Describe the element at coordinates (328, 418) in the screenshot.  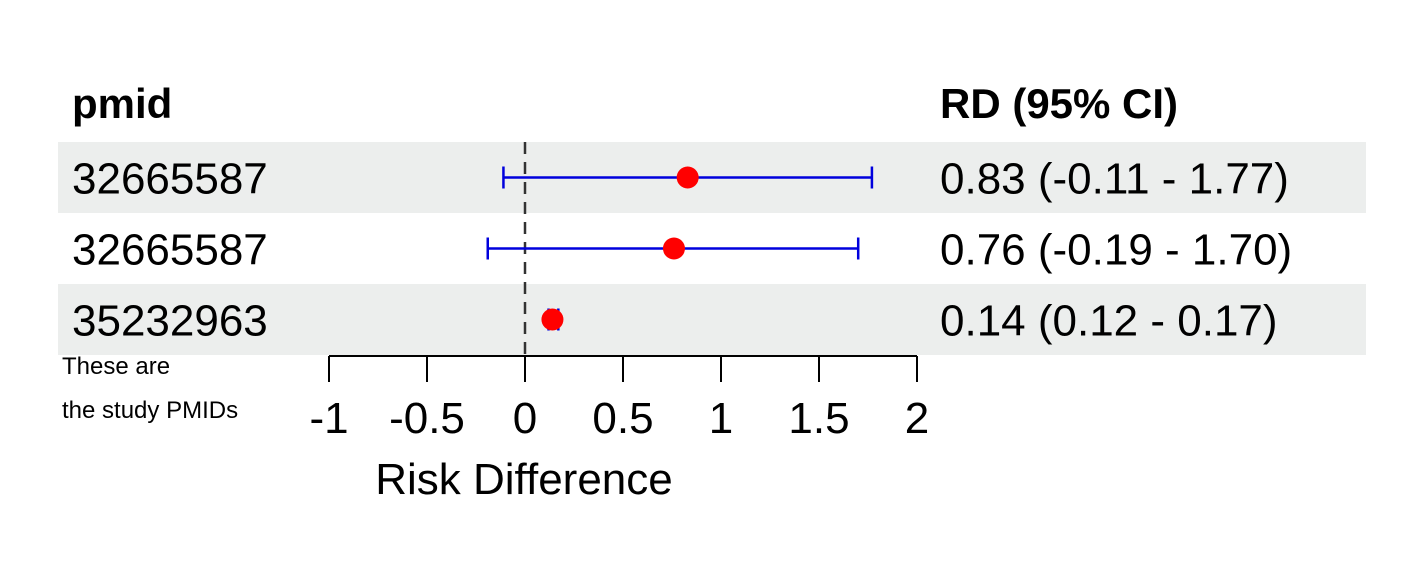
I see `x-tick-label: -1` at that location.